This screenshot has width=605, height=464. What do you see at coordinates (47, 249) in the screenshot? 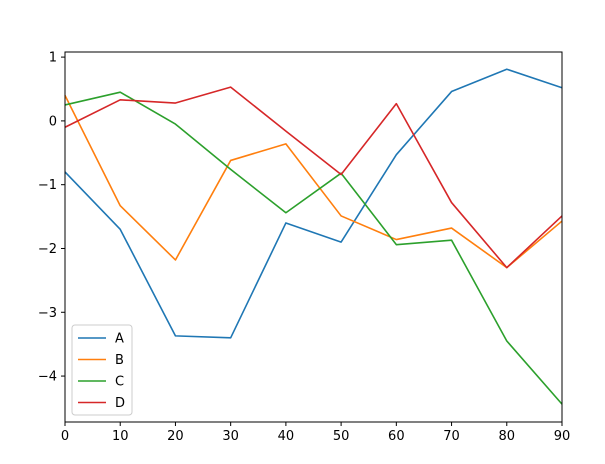
I see `y-tick-label: −2` at bounding box center [47, 249].